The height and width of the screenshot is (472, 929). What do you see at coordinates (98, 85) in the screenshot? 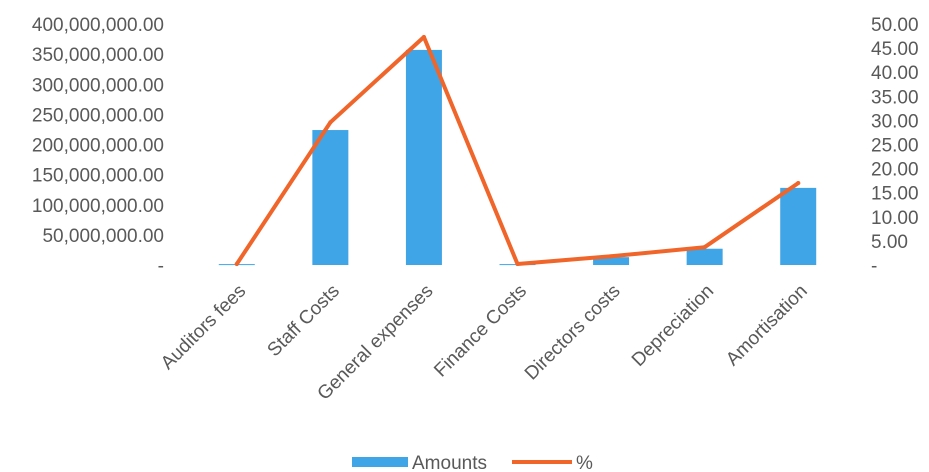
I see `left-tick-label: 300,000,000.00` at bounding box center [98, 85].